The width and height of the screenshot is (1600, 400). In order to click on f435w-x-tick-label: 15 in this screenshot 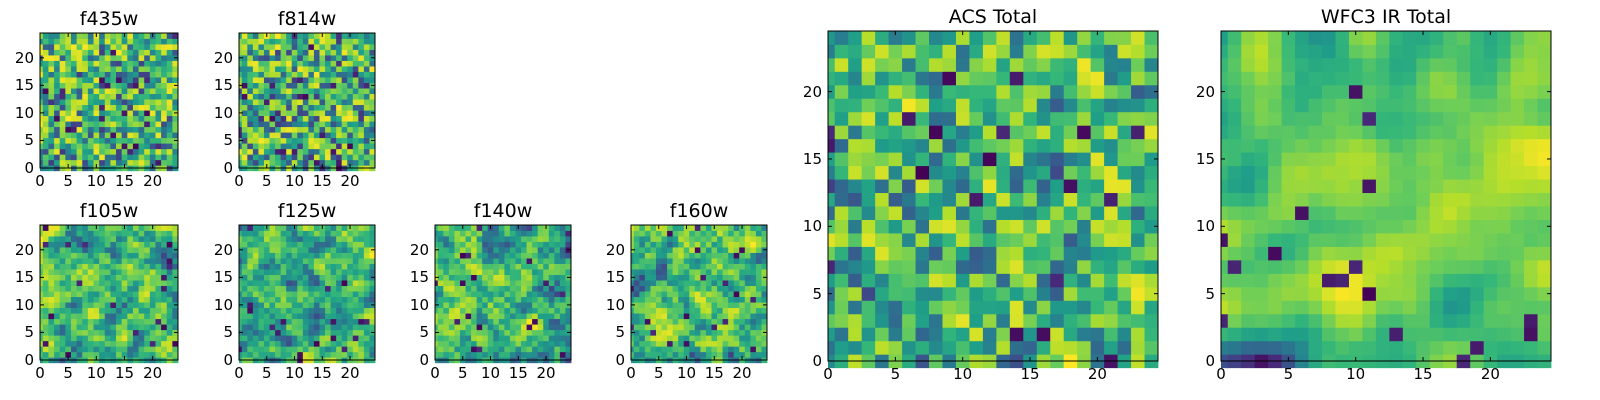, I will do `click(124, 181)`.